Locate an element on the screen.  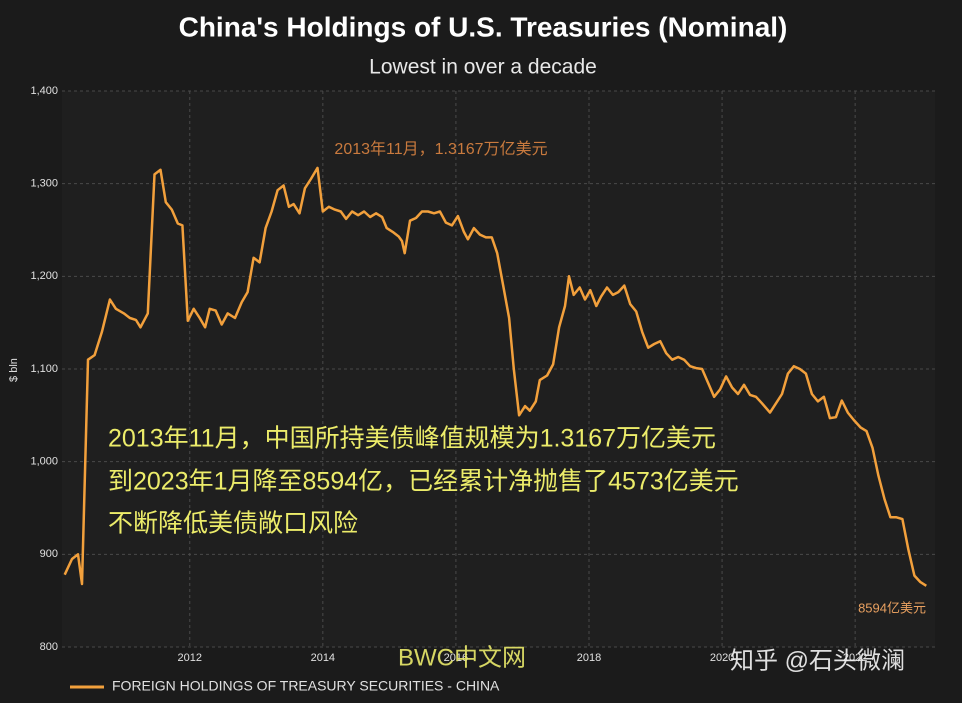
annotation: 2013年11月，中国所持美债峰值规模为1.3167万亿美元 is located at coordinates (412, 439).